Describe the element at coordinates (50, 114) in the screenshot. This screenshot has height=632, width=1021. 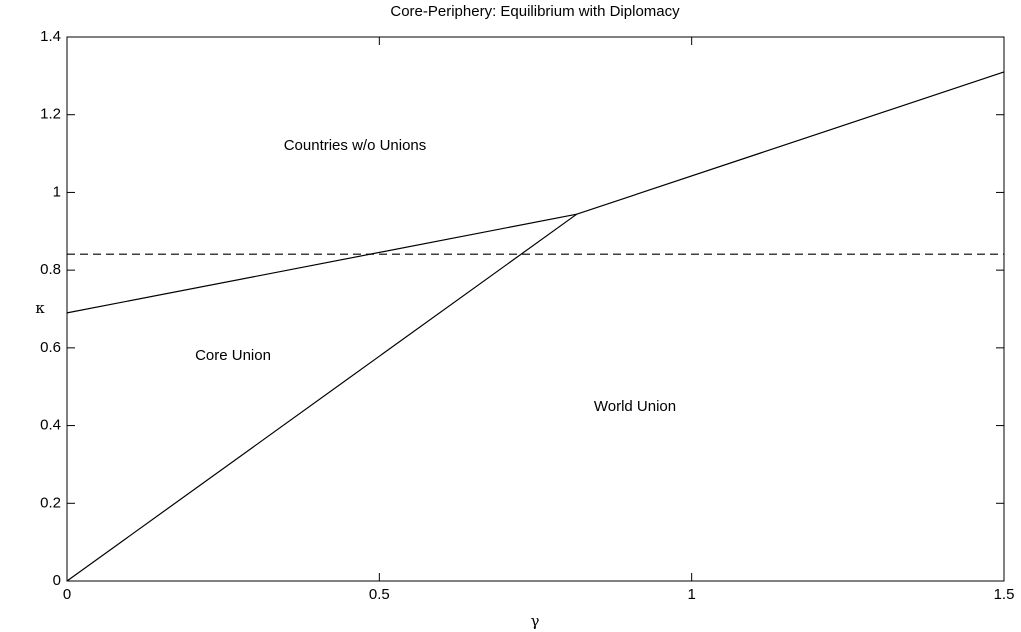
I see `y-tick-label: 1.2` at that location.